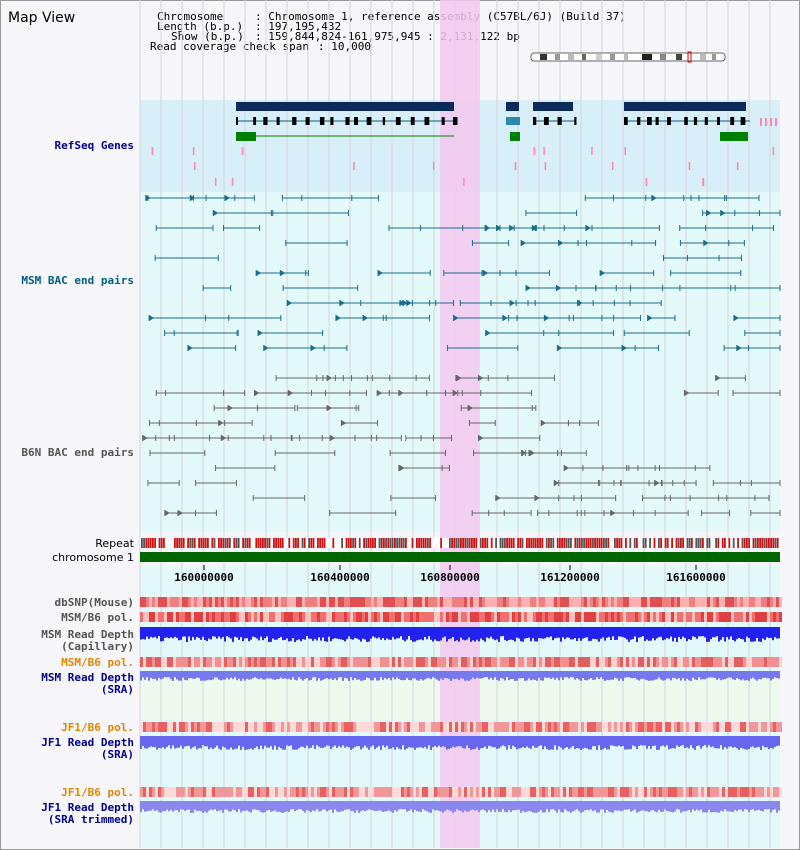  I want to click on track-label-msm-read-depth-sra: MSM Read Depth, so click(87, 677).